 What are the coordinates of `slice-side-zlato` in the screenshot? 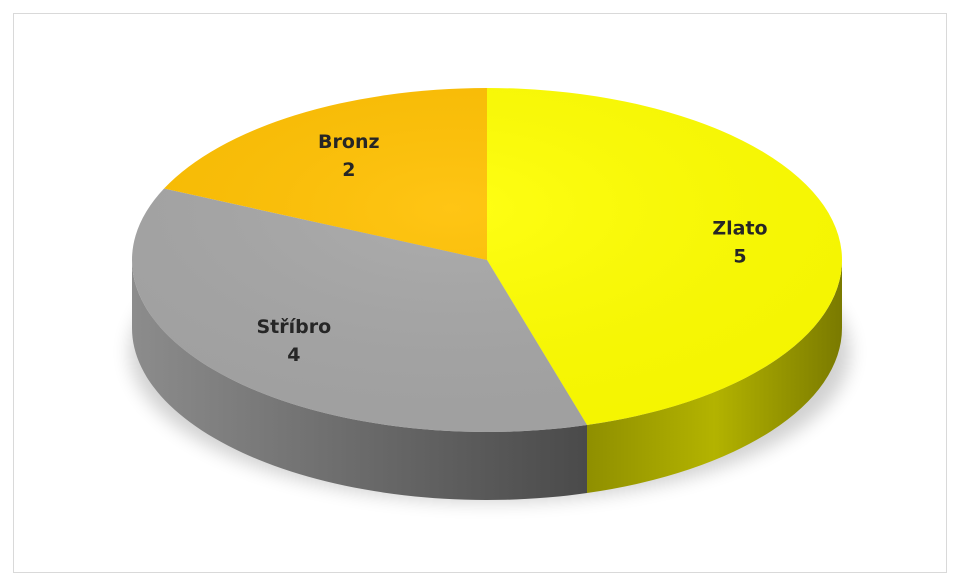 It's located at (714, 377).